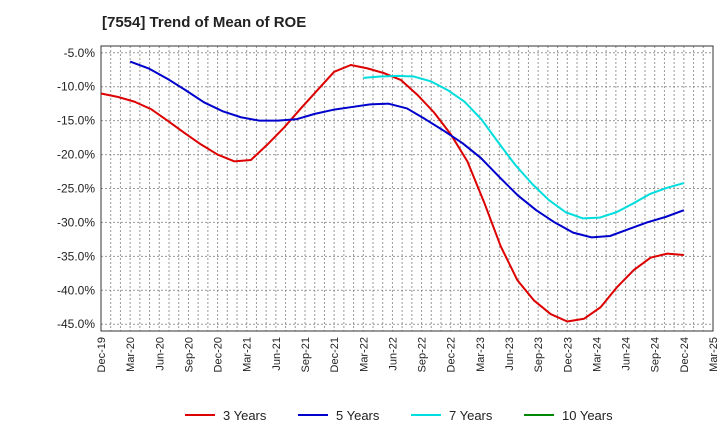  Describe the element at coordinates (714, 354) in the screenshot. I see `x-tick-label: Mar-25` at that location.